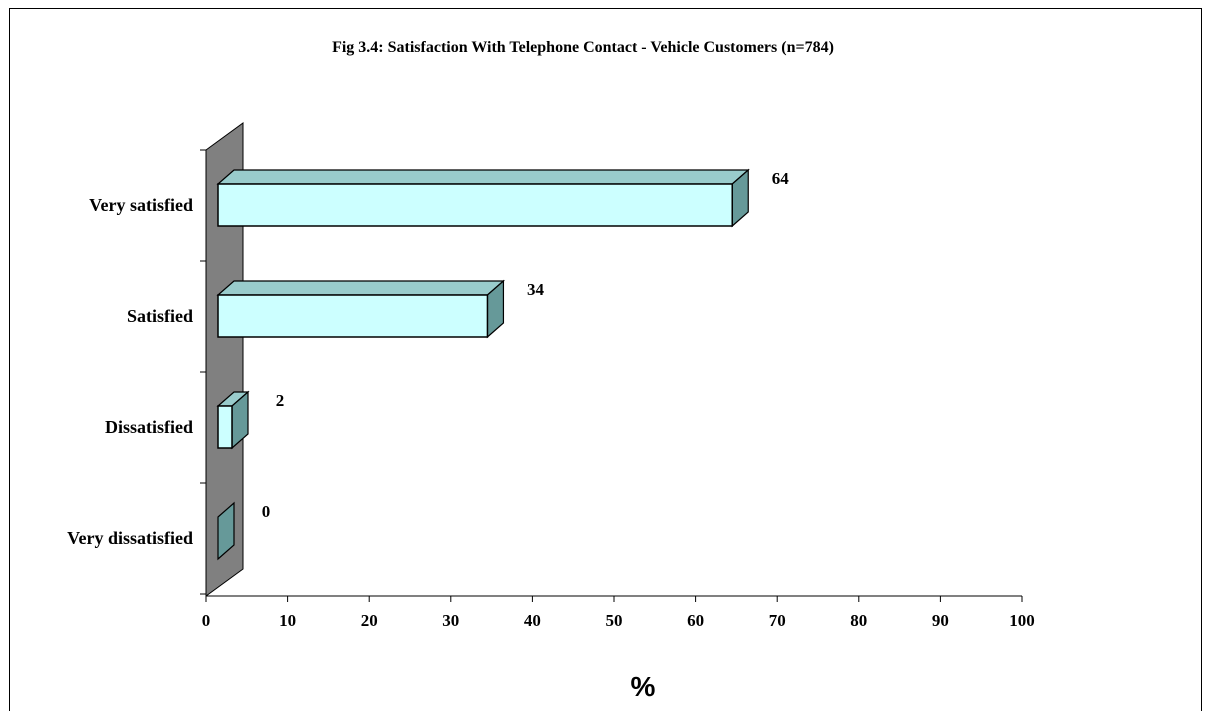 This screenshot has height=711, width=1206. Describe the element at coordinates (858, 620) in the screenshot. I see `x-tick-label: 80` at that location.